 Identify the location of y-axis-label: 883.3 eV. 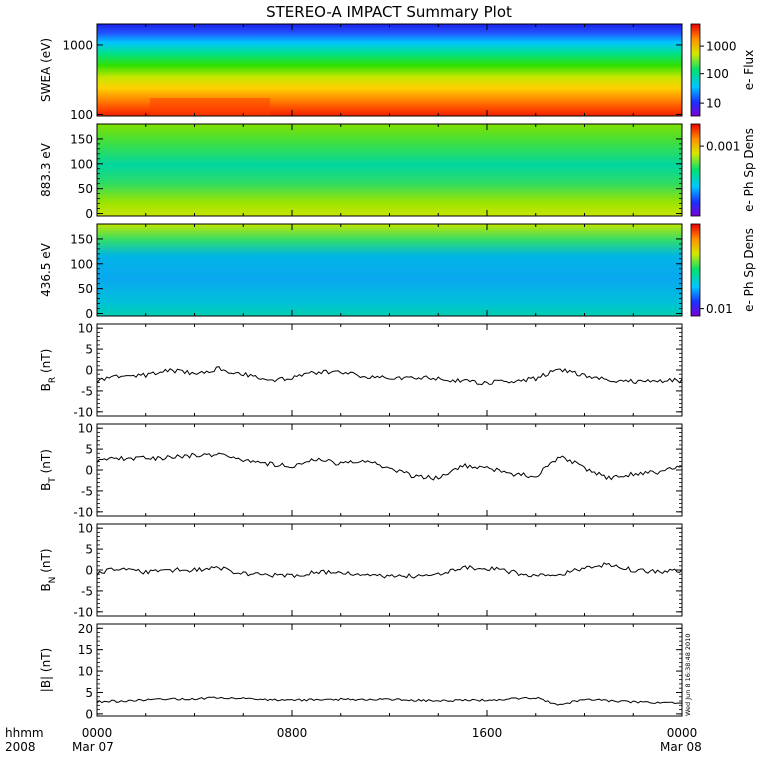
(46, 169).